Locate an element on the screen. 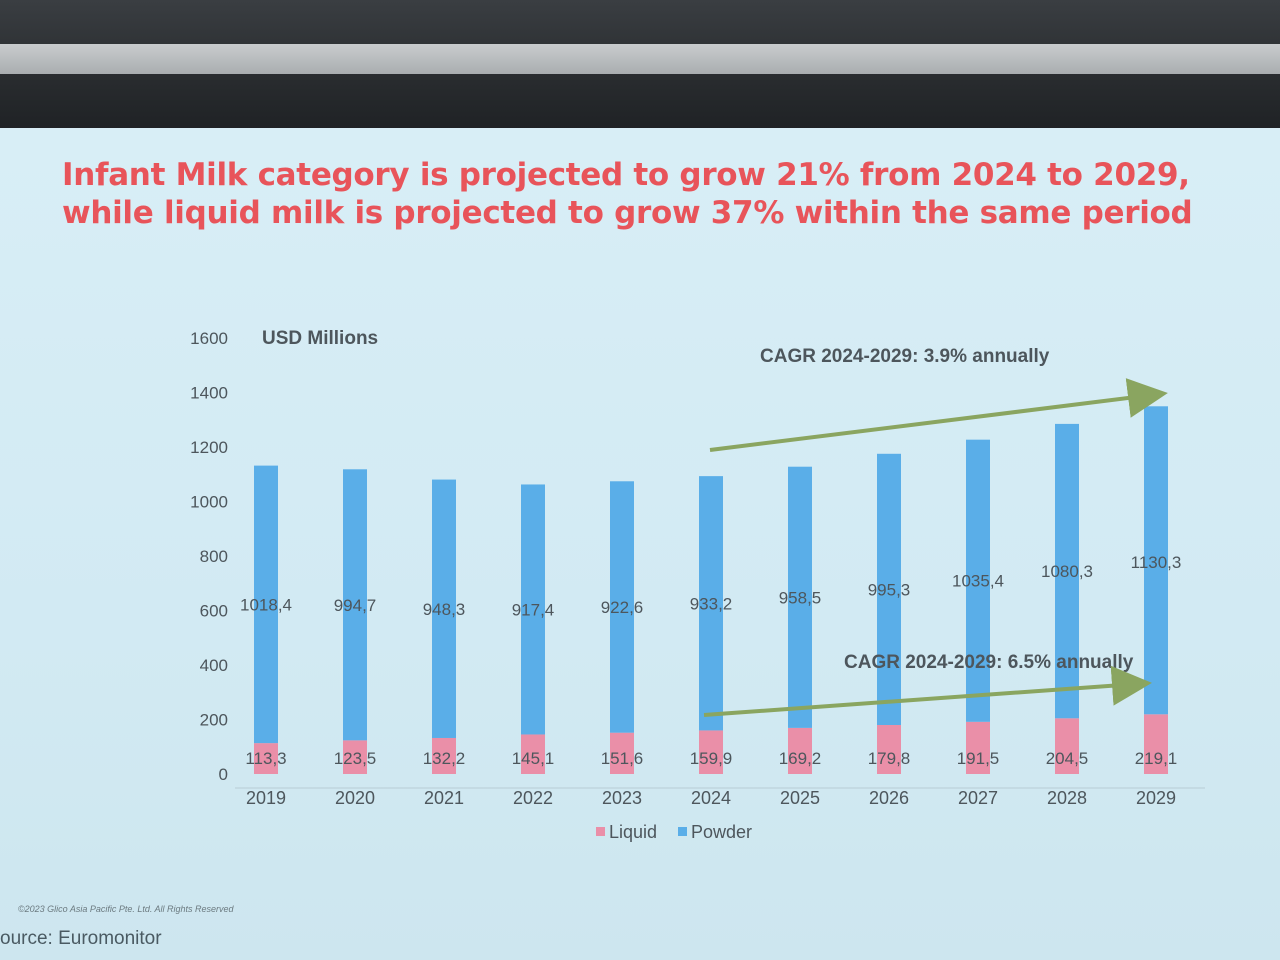 The image size is (1280, 960). data-label-powder: 1018,4 is located at coordinates (266, 604).